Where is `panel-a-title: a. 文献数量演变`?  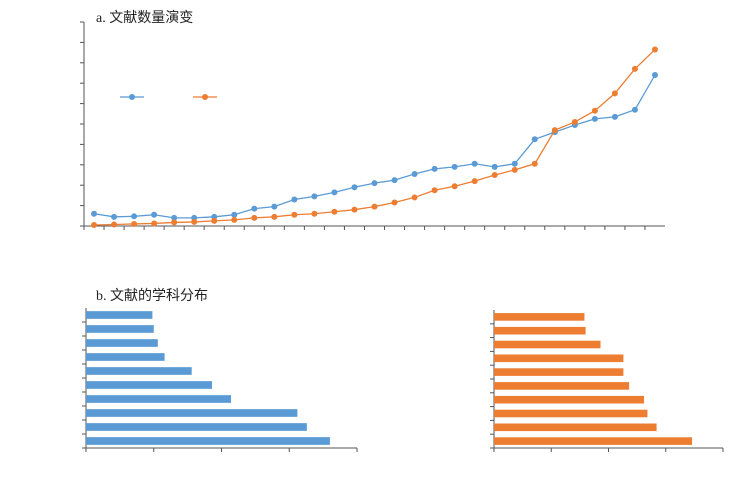
panel-a-title: a. 文献数量演变 is located at coordinates (144, 18).